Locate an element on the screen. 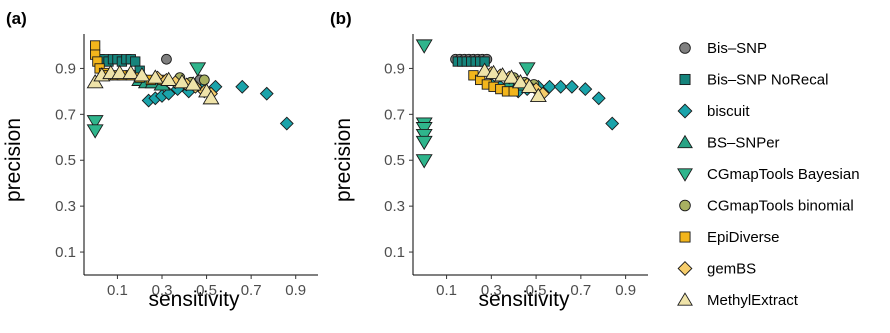  legend-symbol-gembs is located at coordinates (685, 268).